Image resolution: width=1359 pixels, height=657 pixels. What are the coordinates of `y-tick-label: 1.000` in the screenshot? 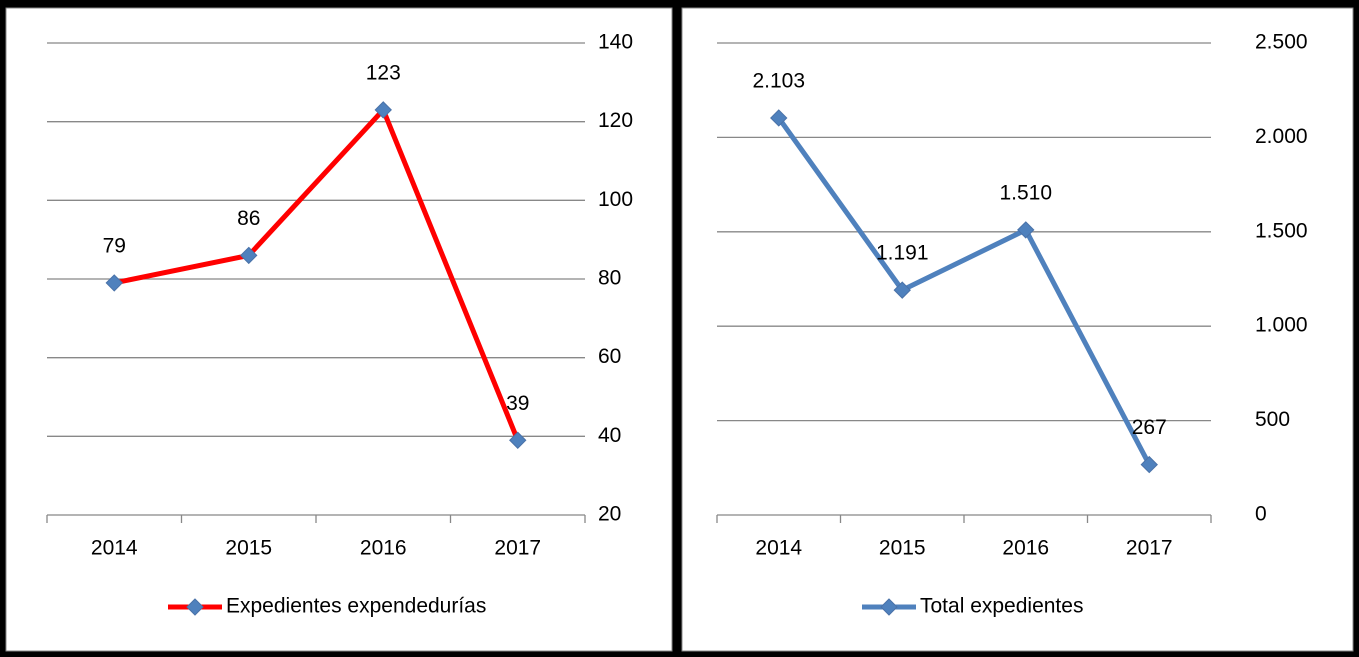 It's located at (1281, 325).